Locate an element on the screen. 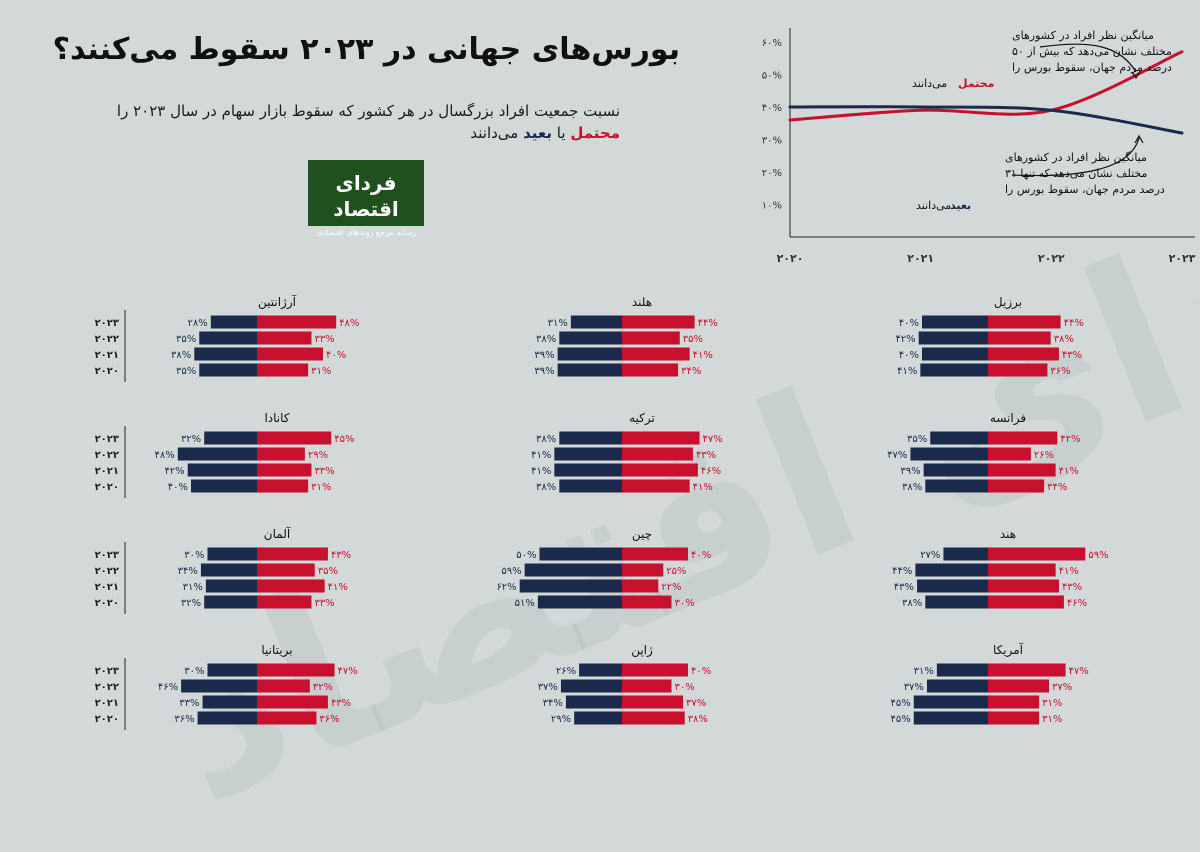 Image resolution: width=1200 pixels, height=852 pixels. value-label-likely: ۲۲% is located at coordinates (671, 587).